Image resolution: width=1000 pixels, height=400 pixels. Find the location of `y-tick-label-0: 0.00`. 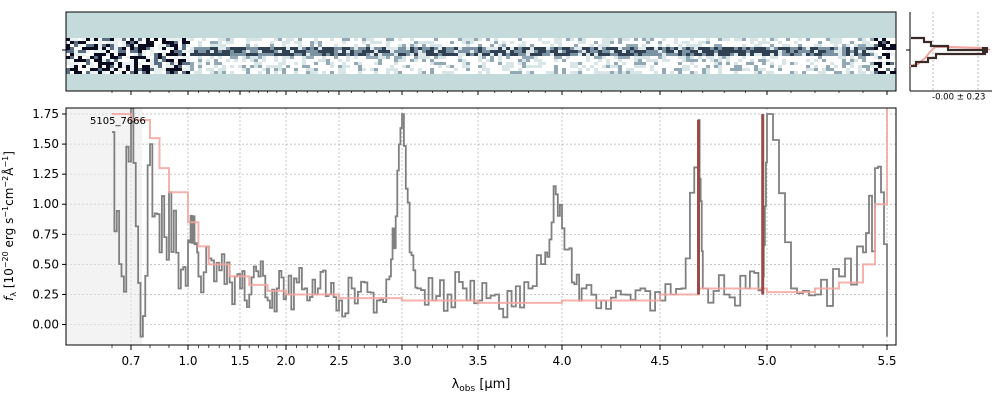

y-tick-label-0: 0.00 is located at coordinates (45, 325).